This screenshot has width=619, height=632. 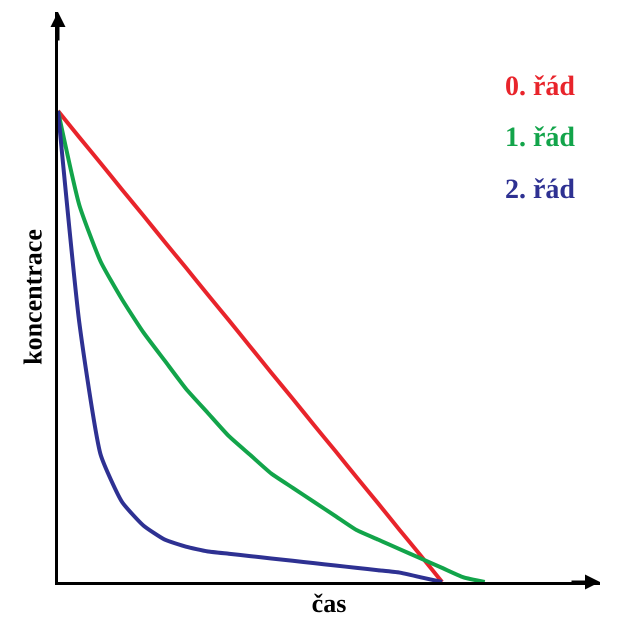 I want to click on text: 2. řád, so click(x=540, y=189).